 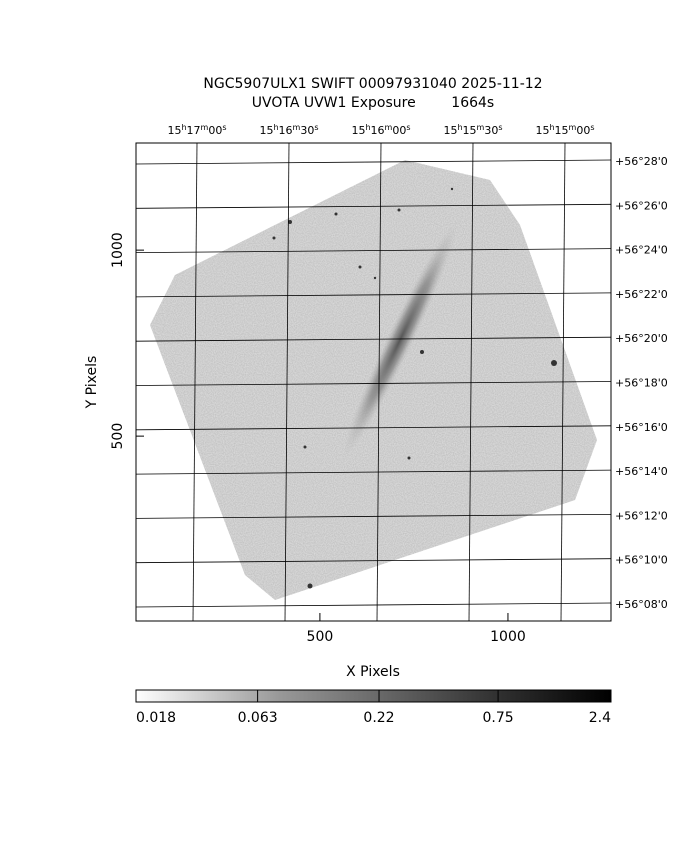 What do you see at coordinates (641, 205) in the screenshot?
I see `right-axis-label: +56°26'0` at bounding box center [641, 205].